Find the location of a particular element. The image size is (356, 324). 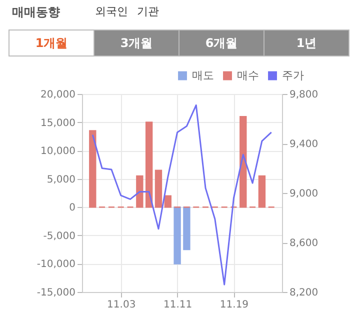

y-tick-label: 0 is located at coordinates (72, 208).